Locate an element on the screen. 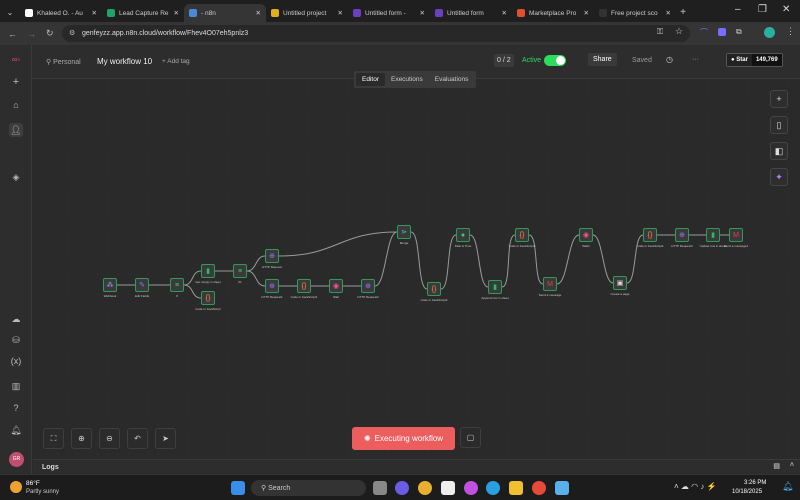 The width and height of the screenshot is (800, 500). more-options-button: ··· is located at coordinates (695, 59).